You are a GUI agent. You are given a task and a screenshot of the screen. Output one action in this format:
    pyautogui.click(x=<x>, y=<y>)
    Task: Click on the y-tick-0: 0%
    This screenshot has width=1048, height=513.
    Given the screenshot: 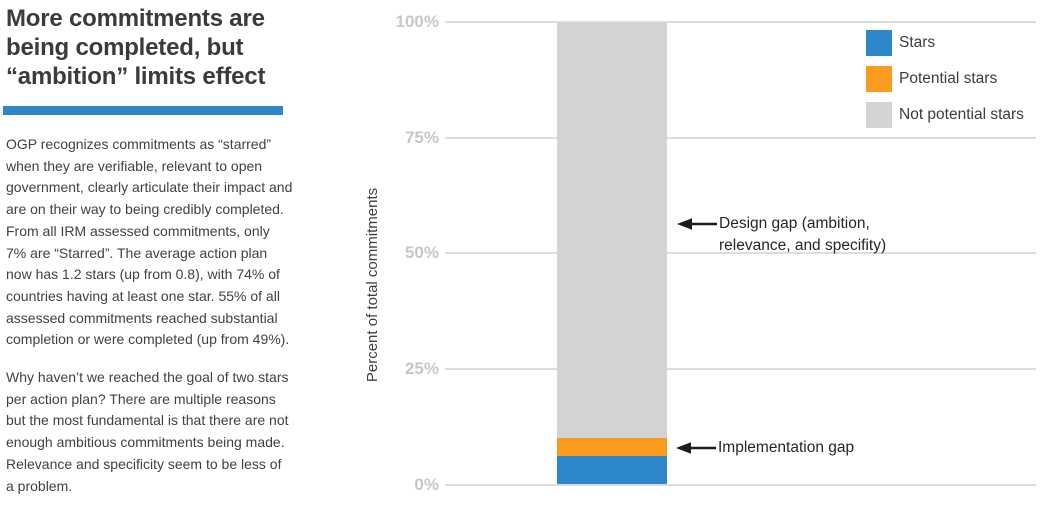 What is the action you would take?
    pyautogui.click(x=426, y=484)
    